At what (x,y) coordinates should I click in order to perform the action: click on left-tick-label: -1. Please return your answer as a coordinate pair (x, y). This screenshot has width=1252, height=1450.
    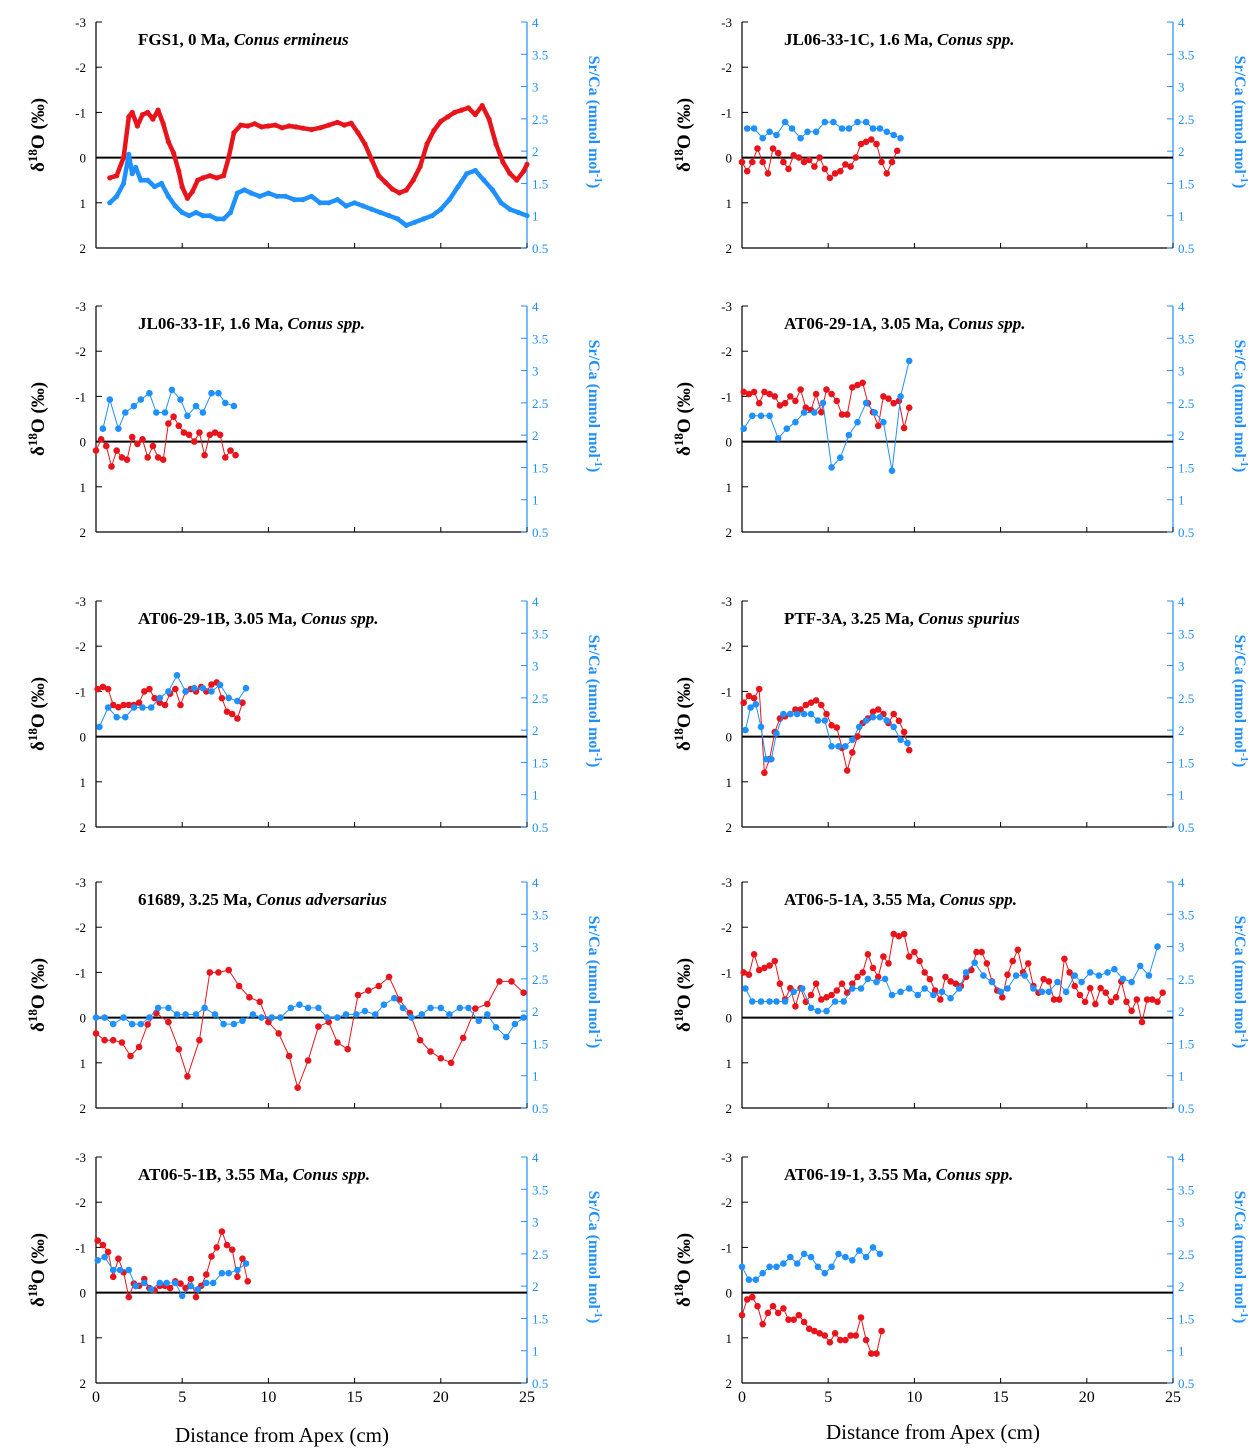
    Looking at the image, I should click on (726, 396).